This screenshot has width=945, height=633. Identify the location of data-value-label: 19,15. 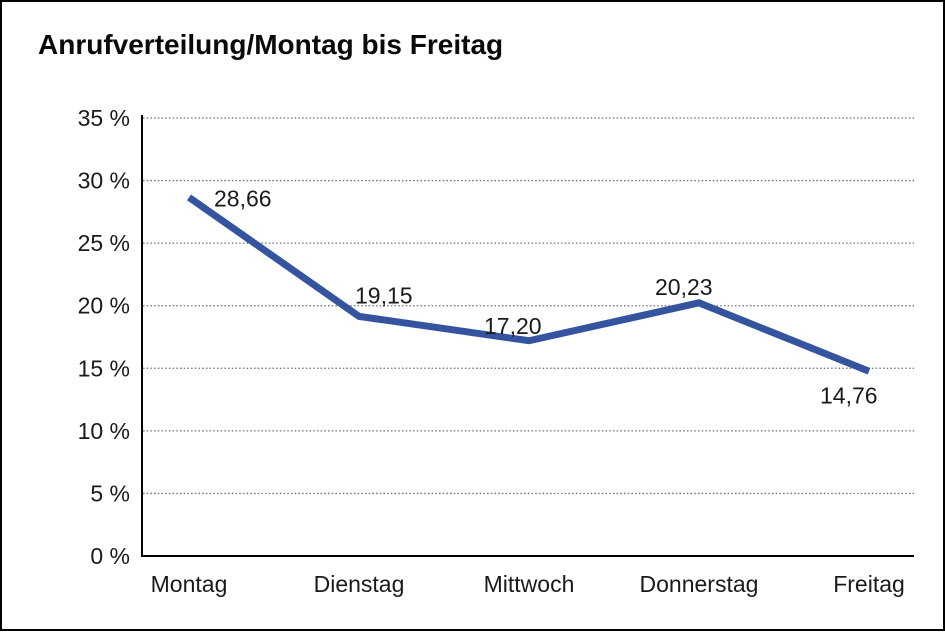
(384, 295).